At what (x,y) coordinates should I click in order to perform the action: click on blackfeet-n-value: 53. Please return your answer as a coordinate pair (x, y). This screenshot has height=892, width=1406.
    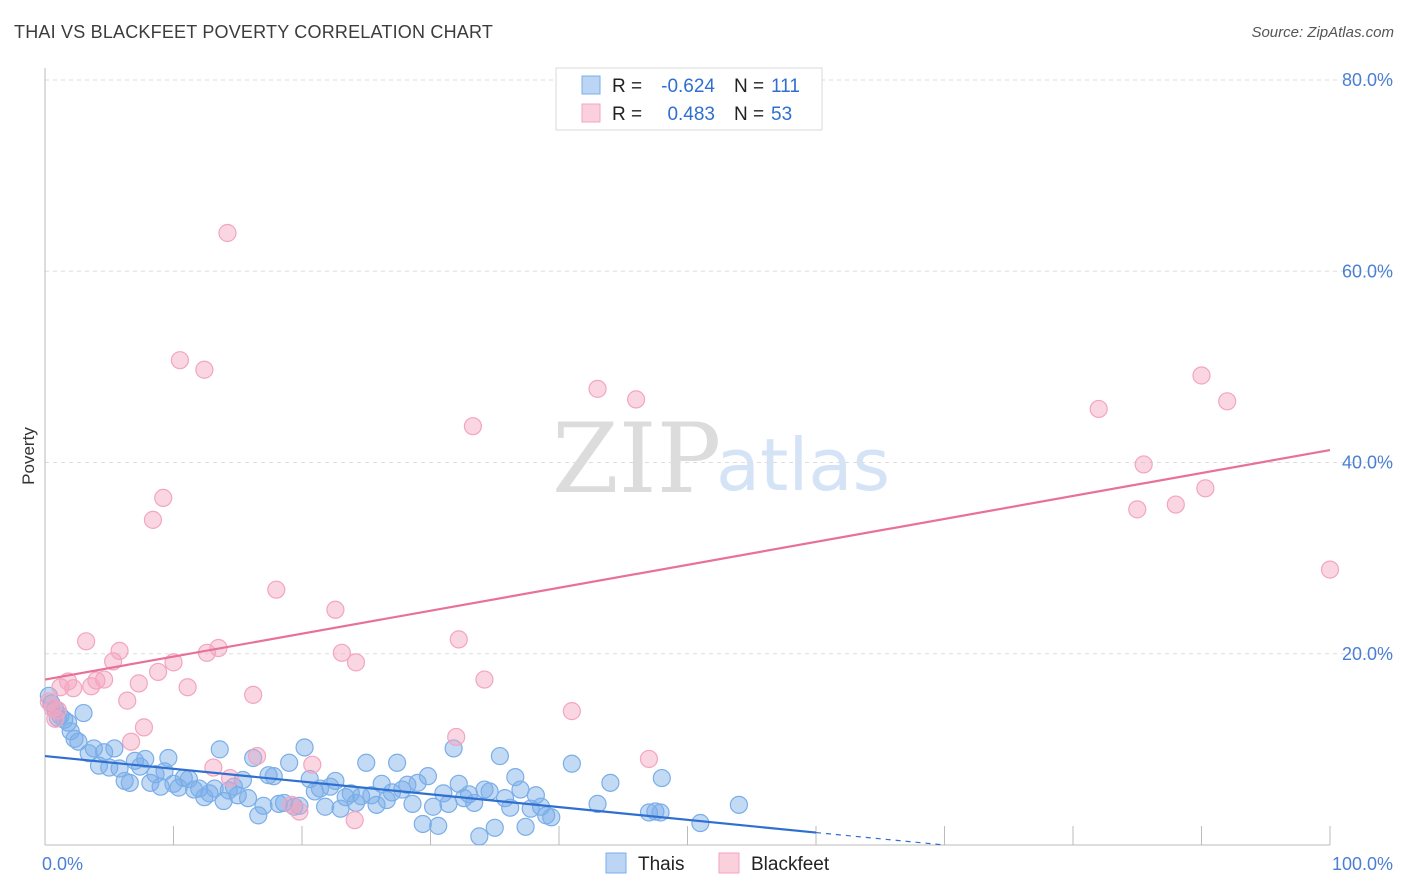
    Looking at the image, I should click on (781, 114).